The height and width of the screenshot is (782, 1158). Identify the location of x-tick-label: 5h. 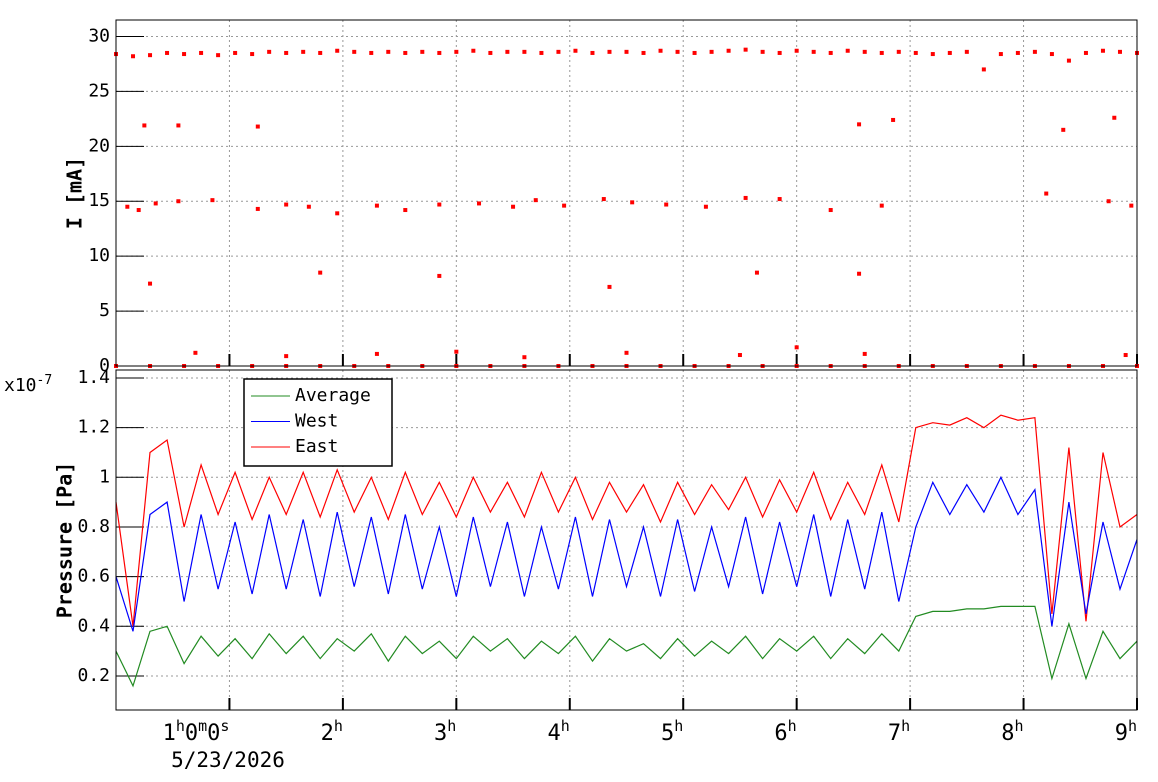
(672, 732).